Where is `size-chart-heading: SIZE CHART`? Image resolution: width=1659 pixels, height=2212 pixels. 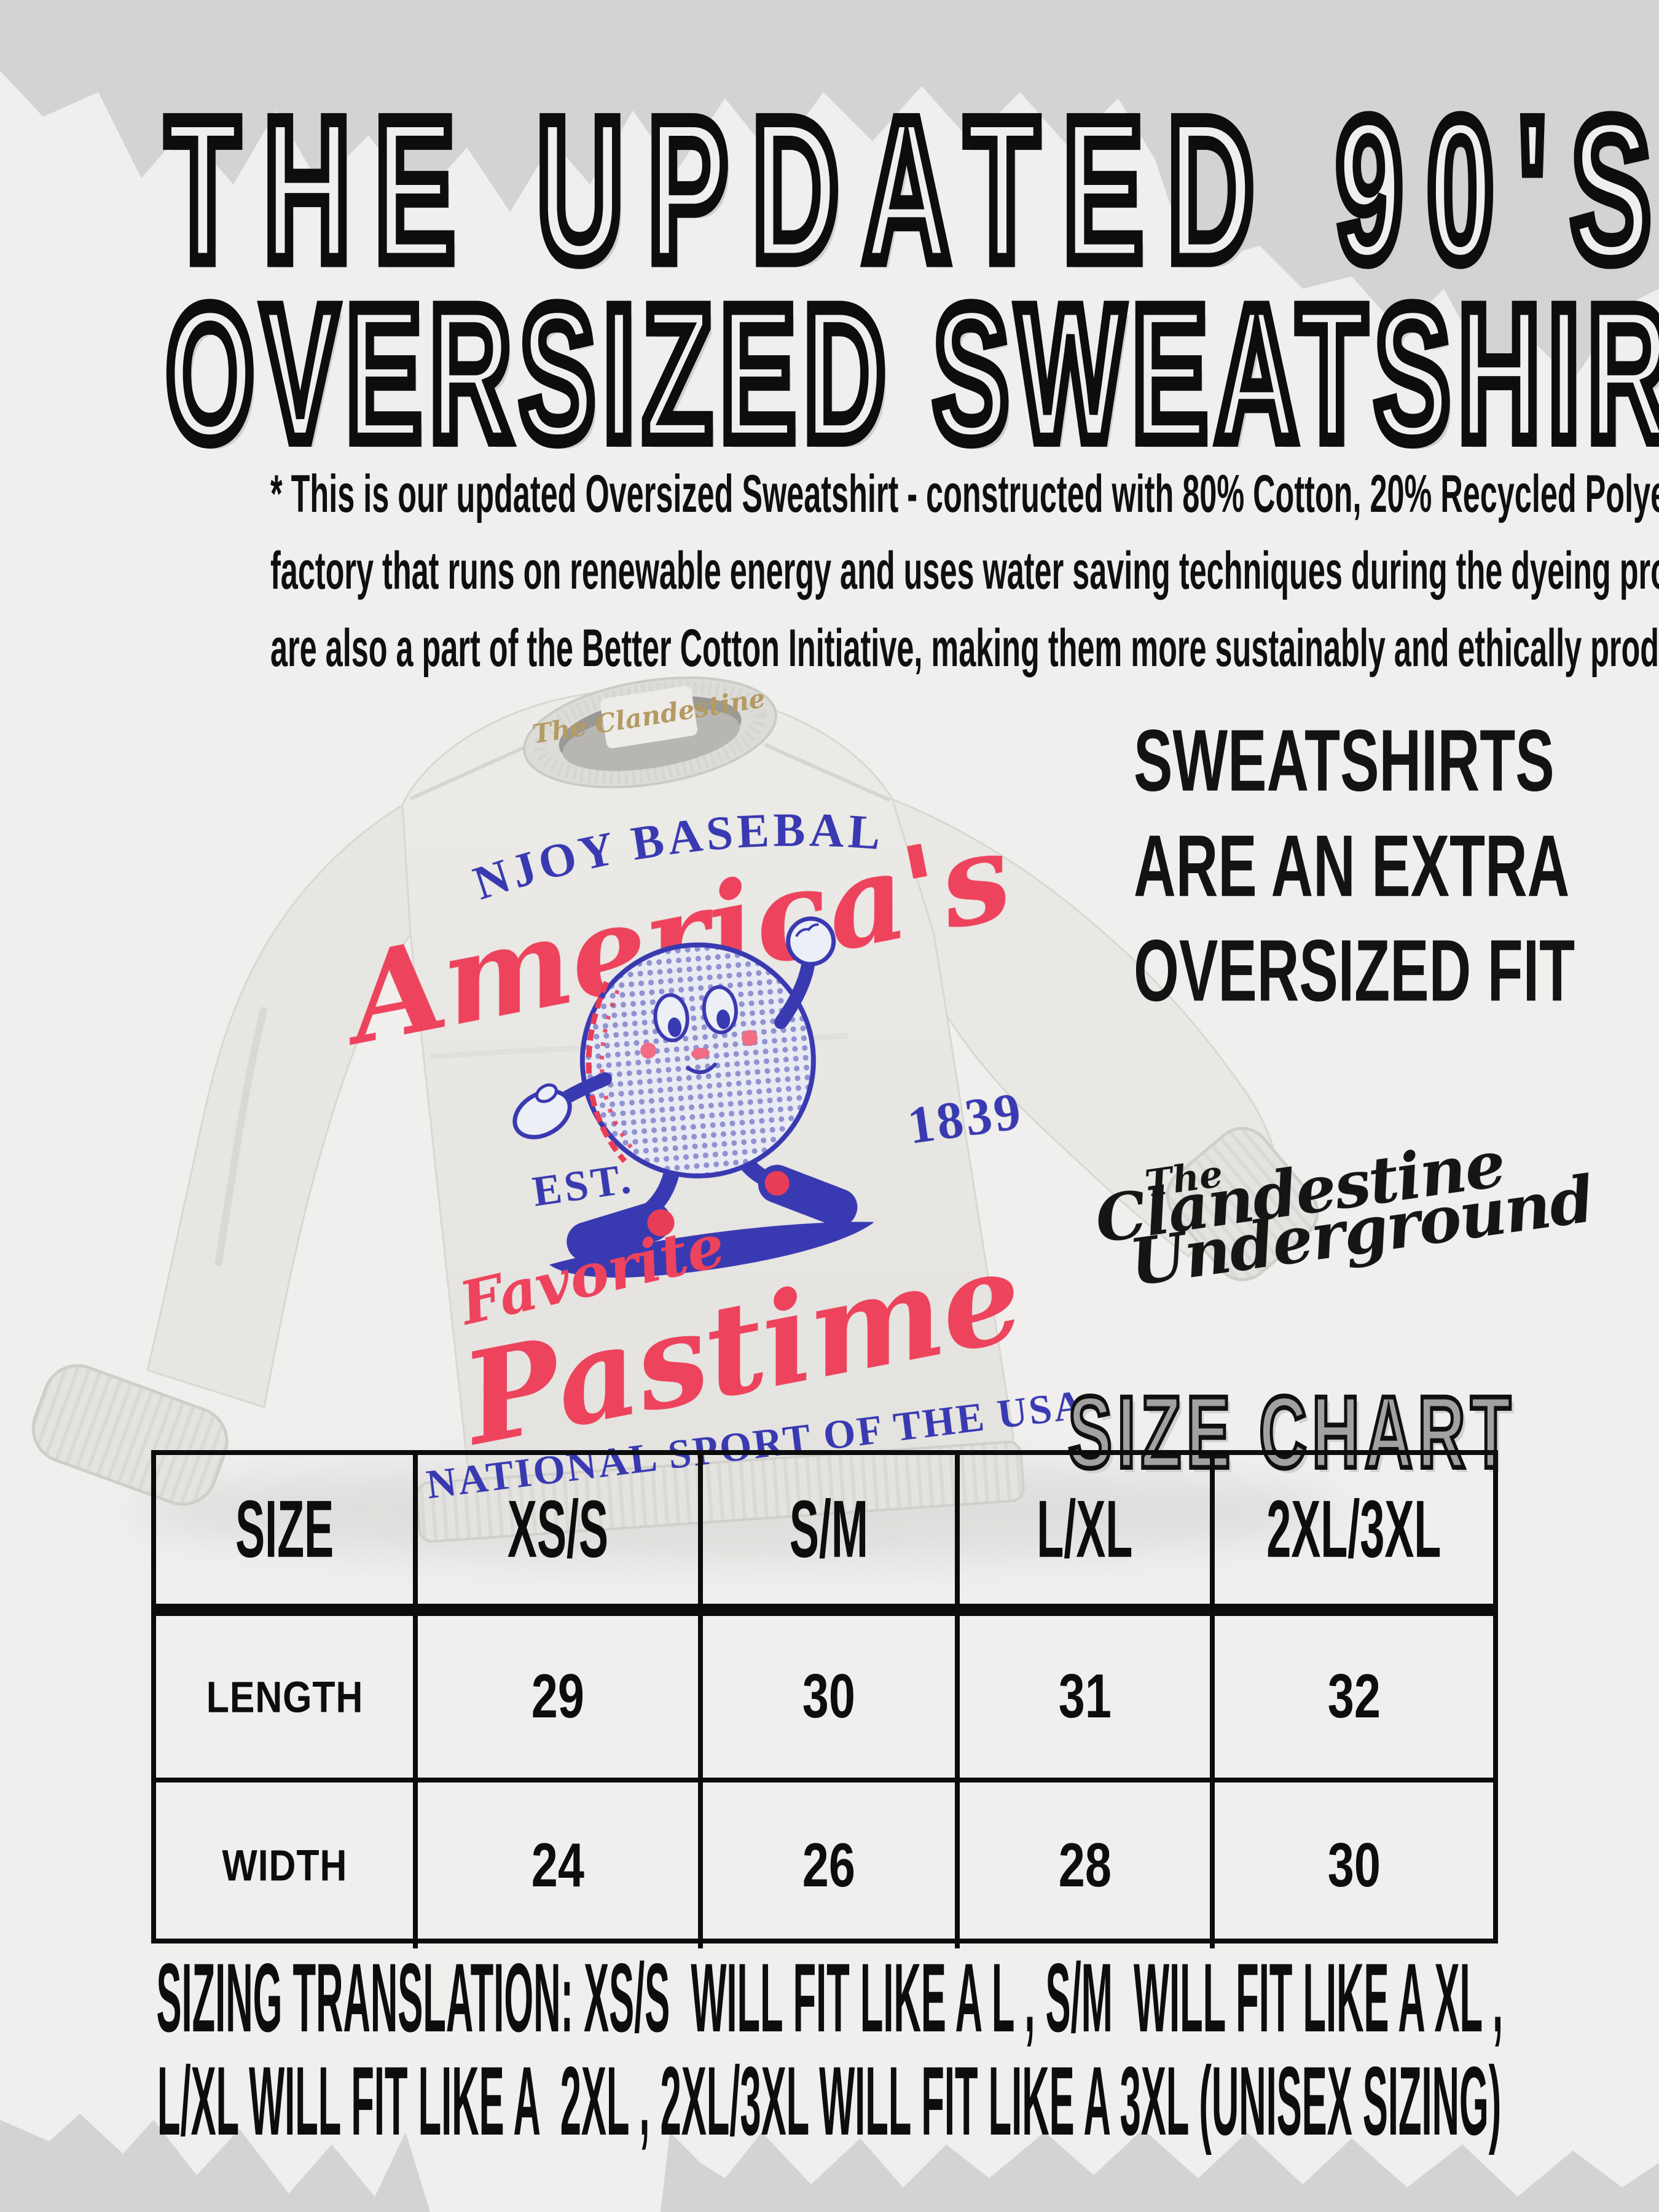
size-chart-heading: SIZE CHART is located at coordinates (1291, 1432).